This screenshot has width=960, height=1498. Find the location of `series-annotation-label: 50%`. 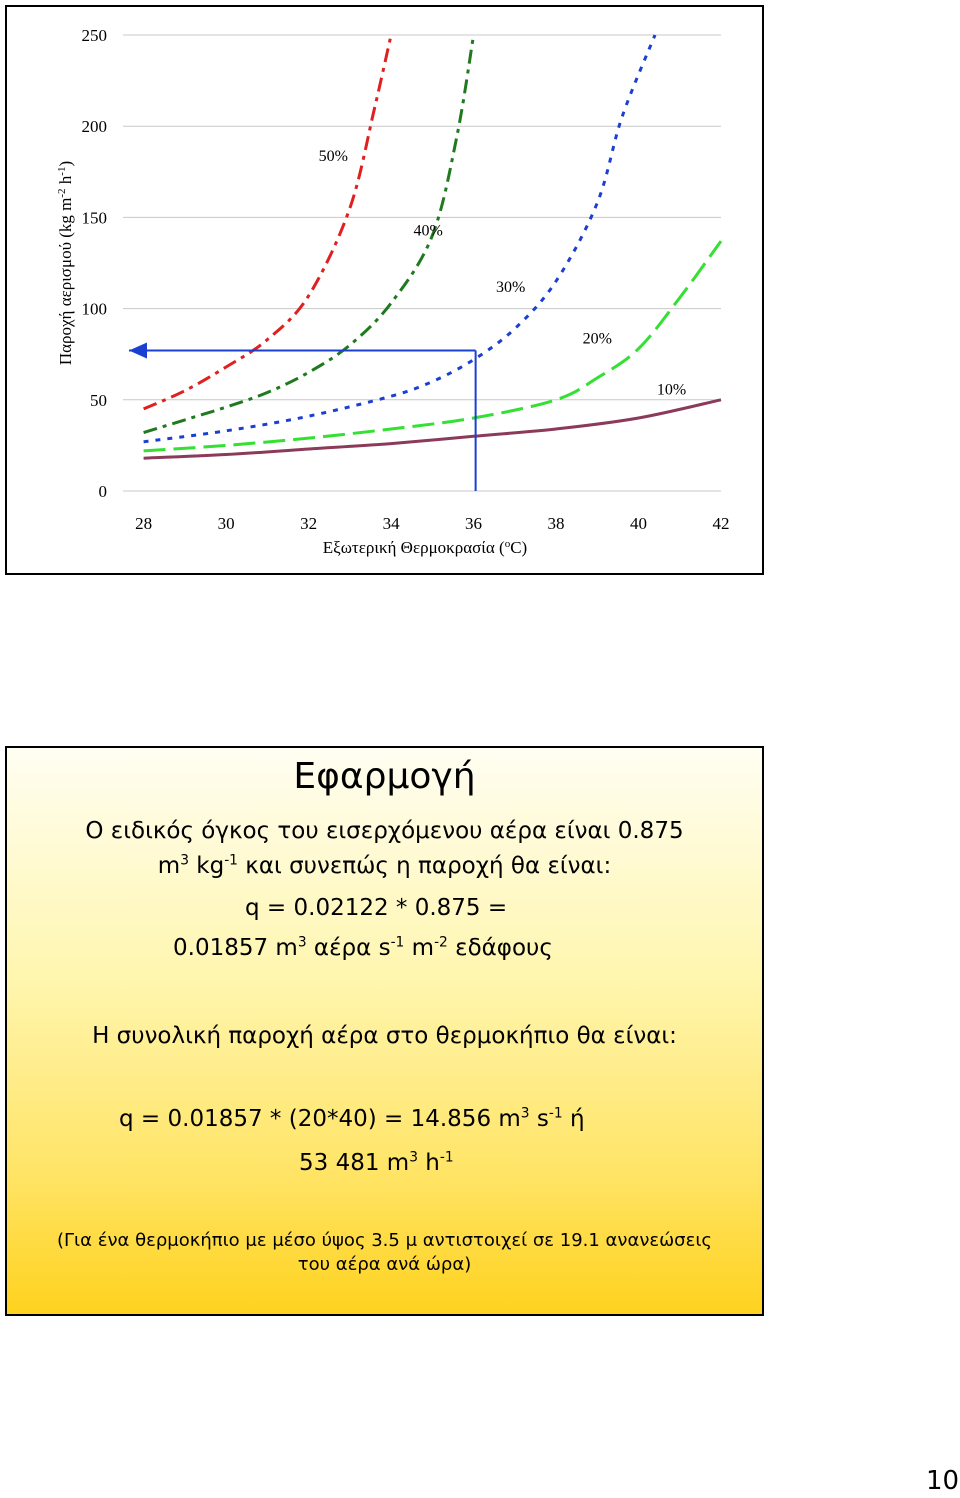

series-annotation-label: 50% is located at coordinates (333, 156).